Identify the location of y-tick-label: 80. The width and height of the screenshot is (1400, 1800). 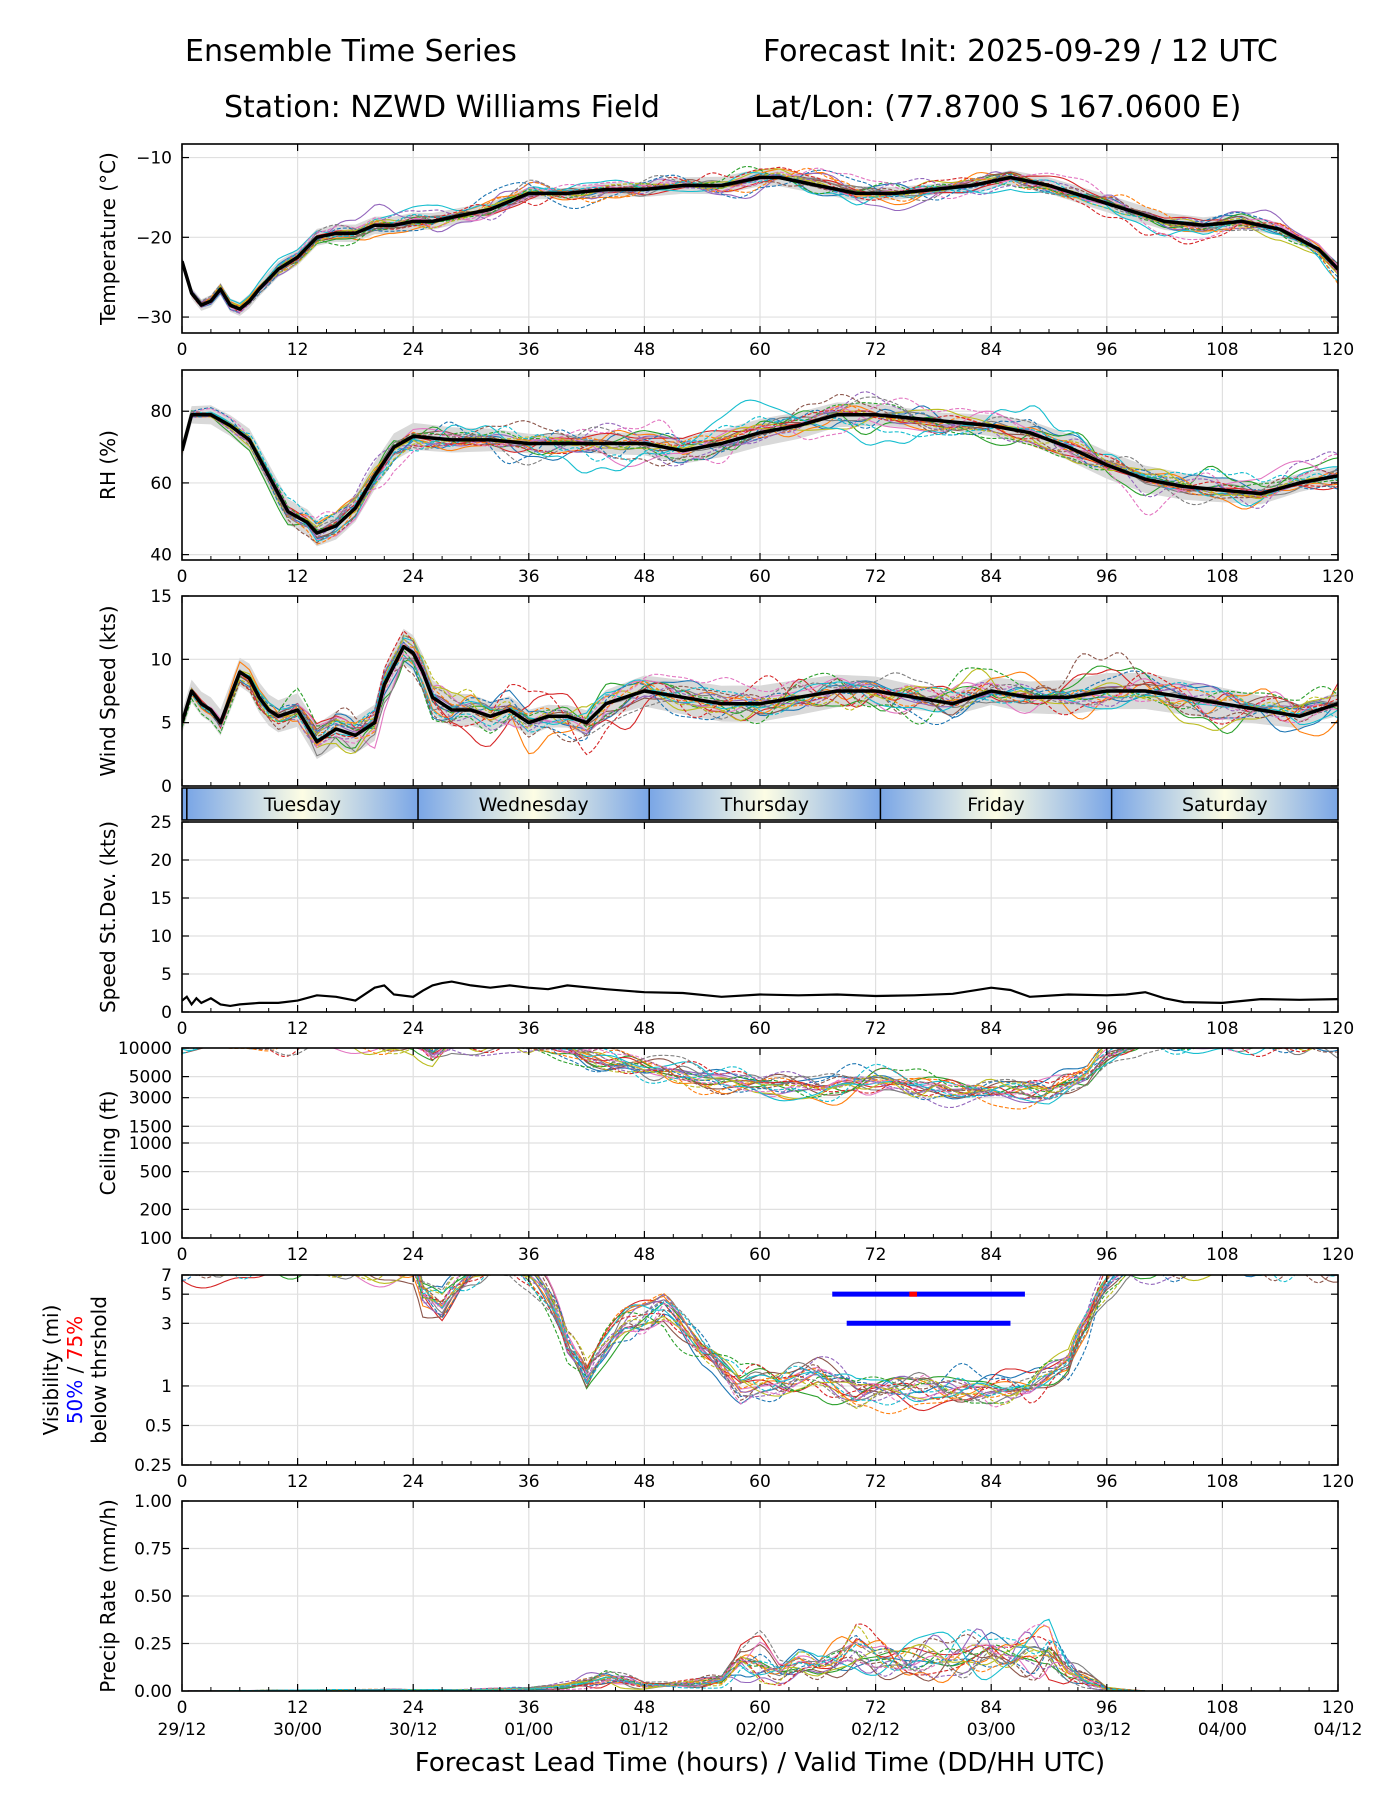
(161, 412).